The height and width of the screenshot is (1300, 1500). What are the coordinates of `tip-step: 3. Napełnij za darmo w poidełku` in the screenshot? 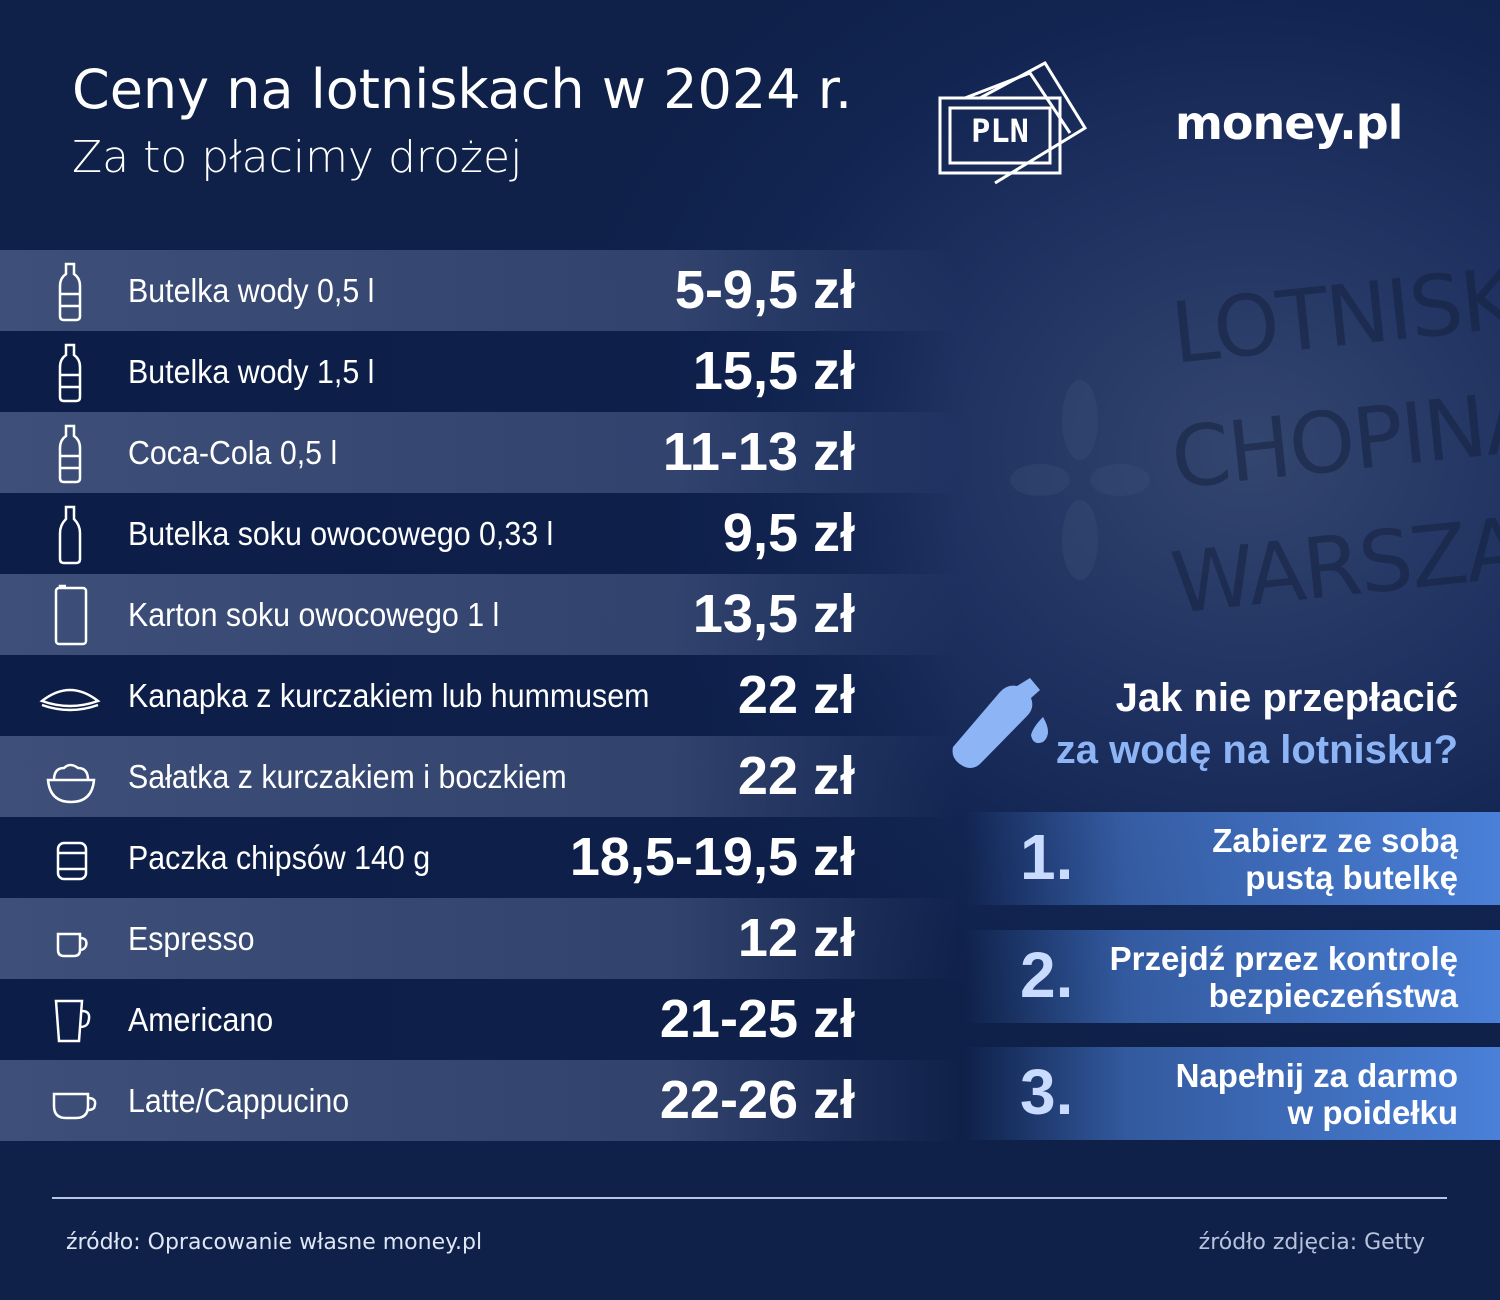 It's located at (1232, 1093).